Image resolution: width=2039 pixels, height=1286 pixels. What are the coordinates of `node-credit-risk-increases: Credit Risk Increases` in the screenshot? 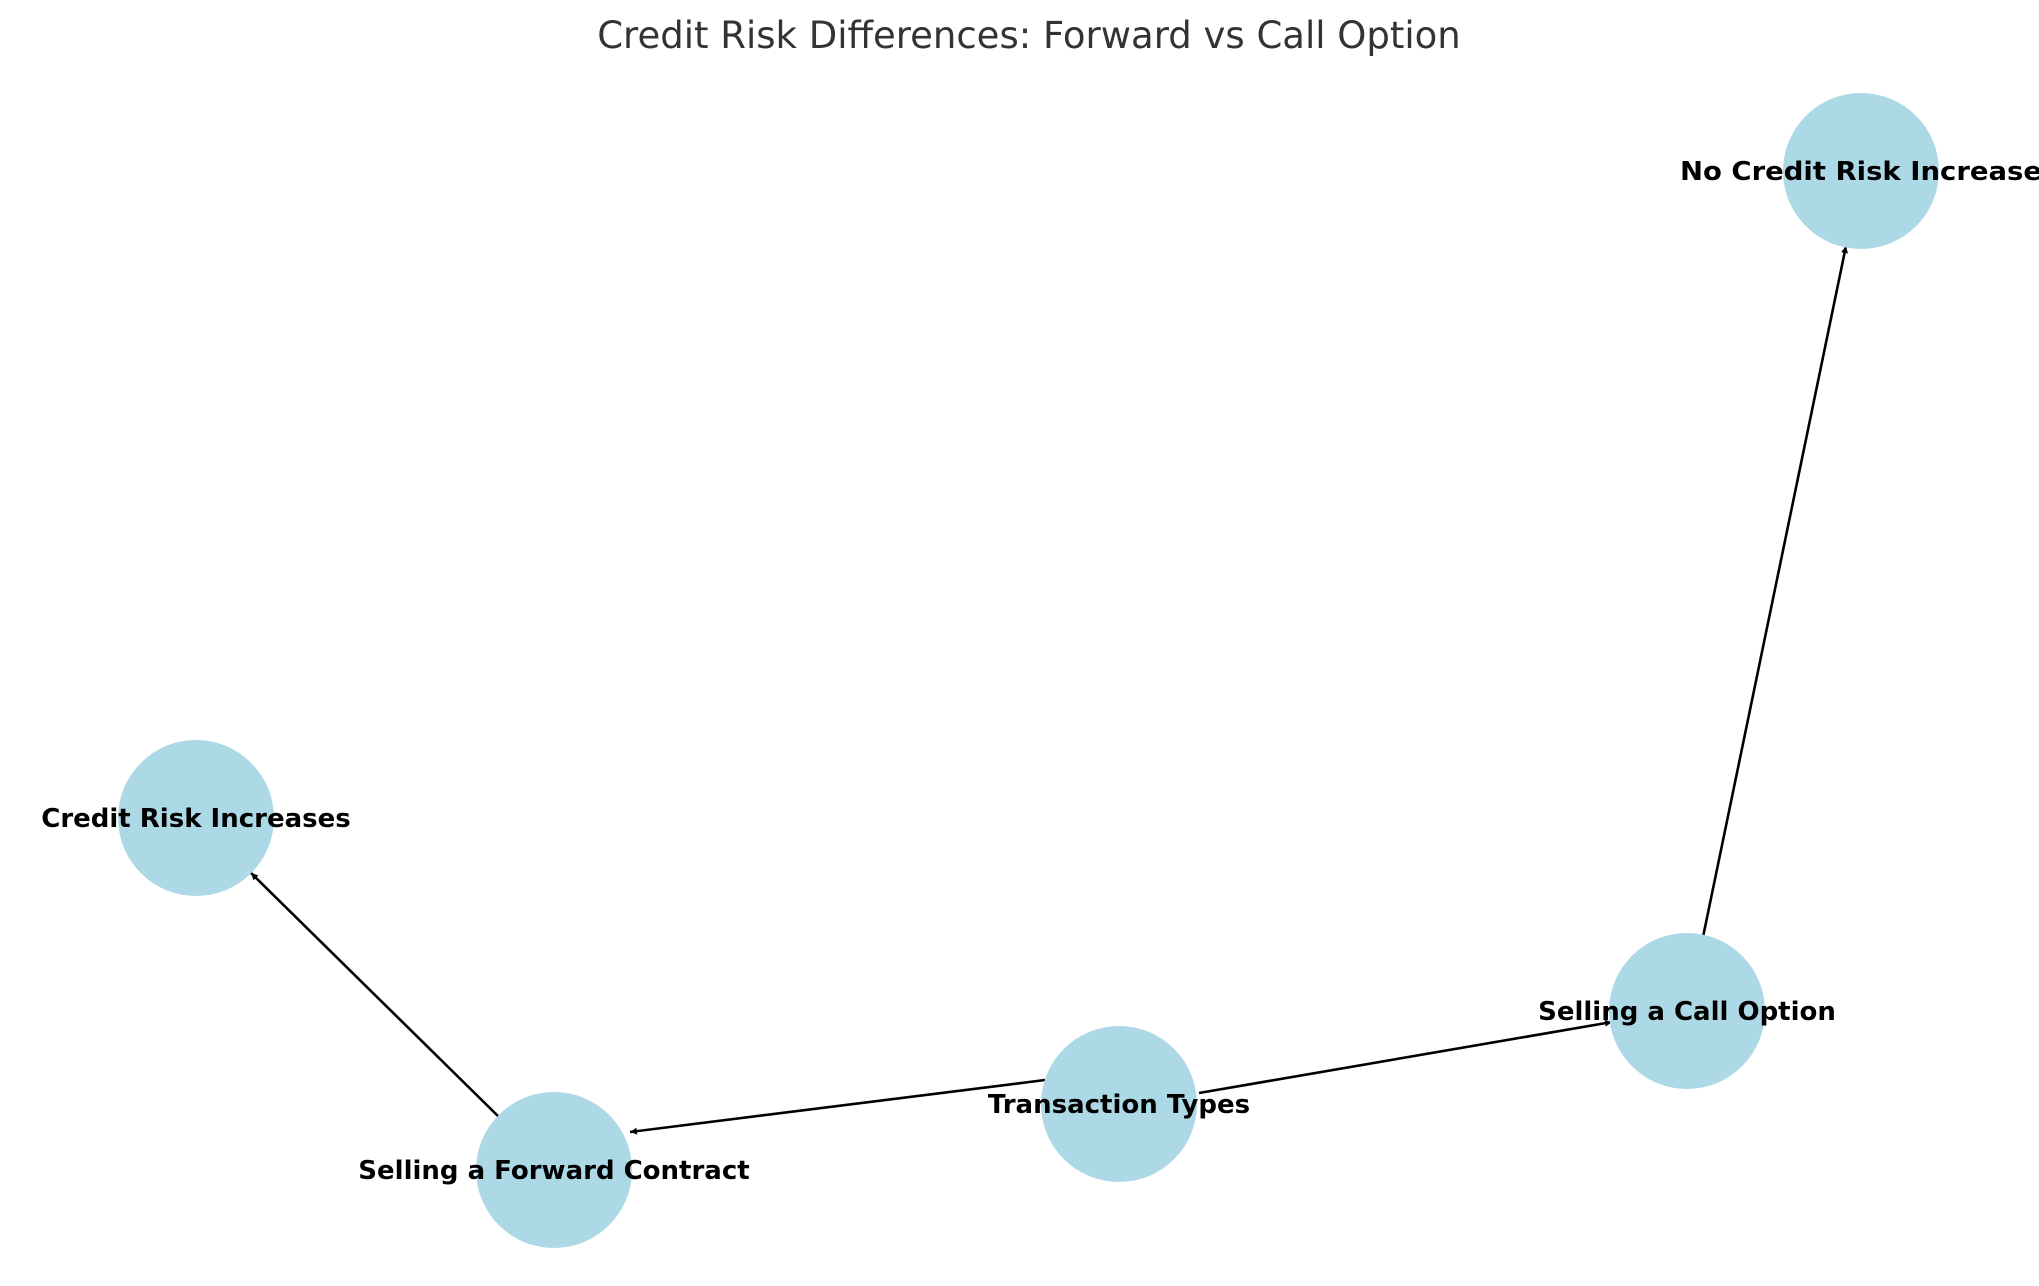 It's located at (196, 818).